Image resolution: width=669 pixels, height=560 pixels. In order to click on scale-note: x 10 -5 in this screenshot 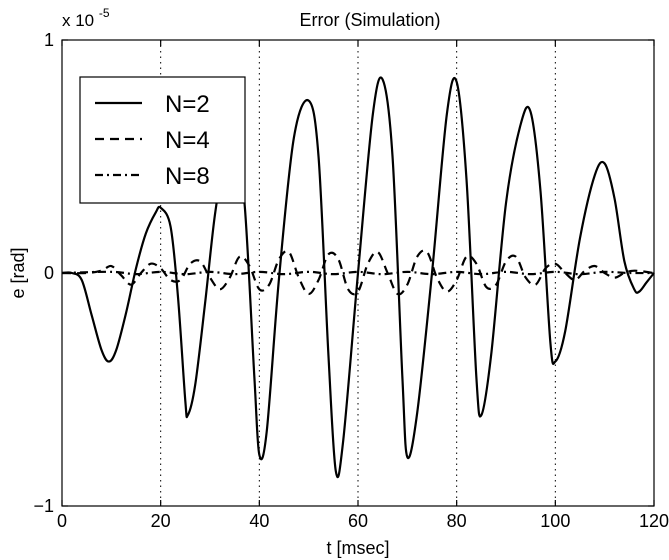, I will do `click(86, 18)`.